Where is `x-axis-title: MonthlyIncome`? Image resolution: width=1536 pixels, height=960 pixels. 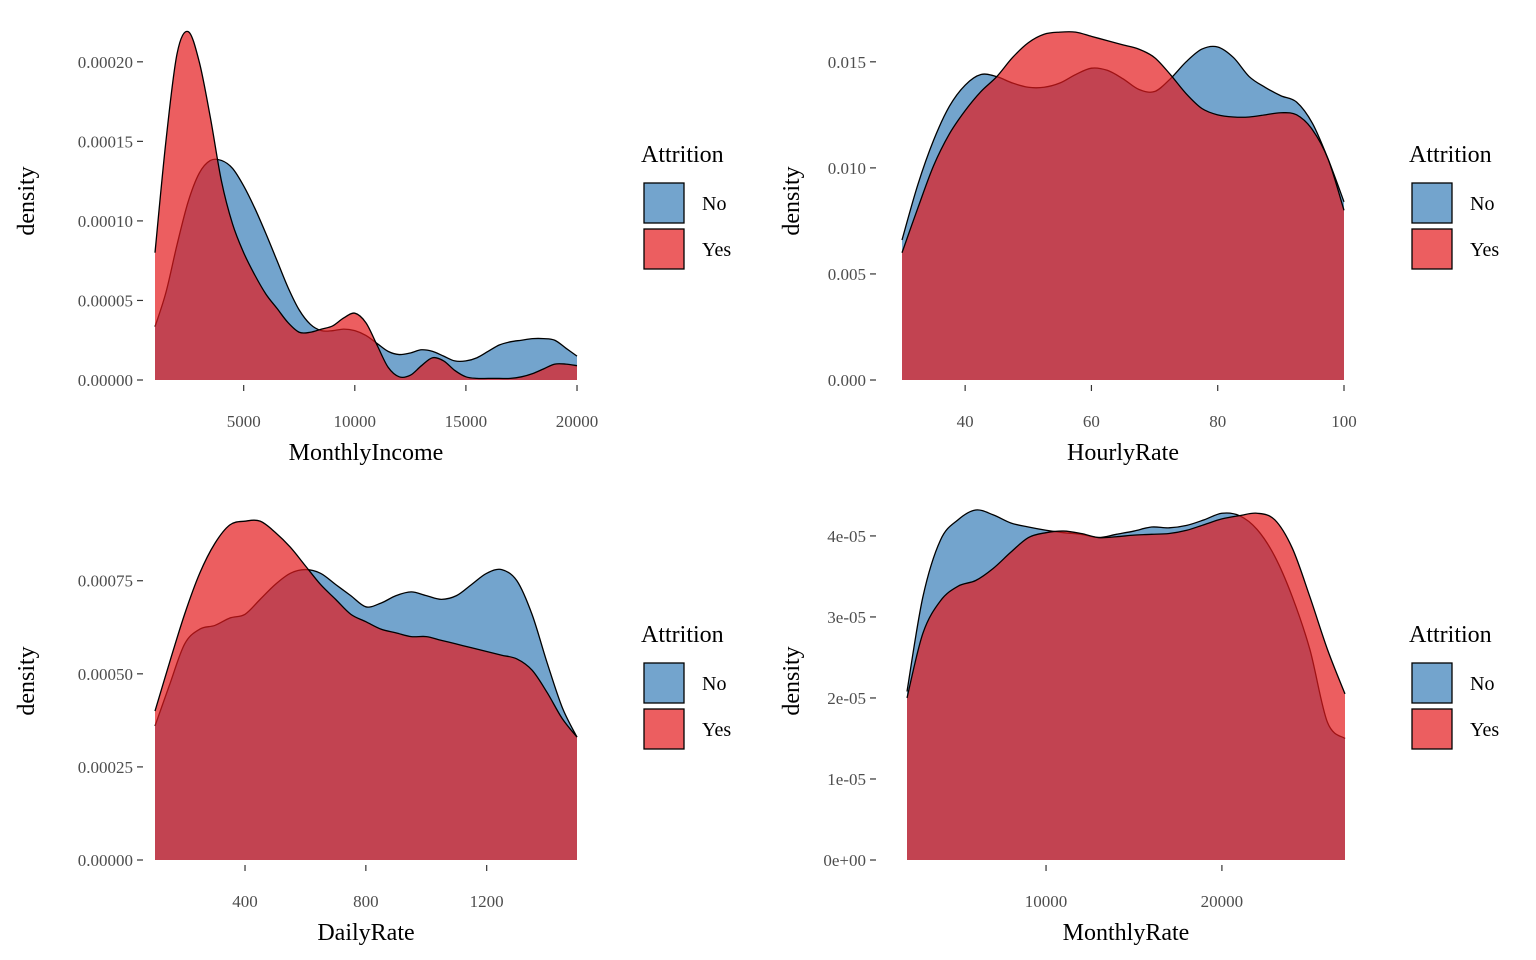
x-axis-title: MonthlyIncome is located at coordinates (366, 453).